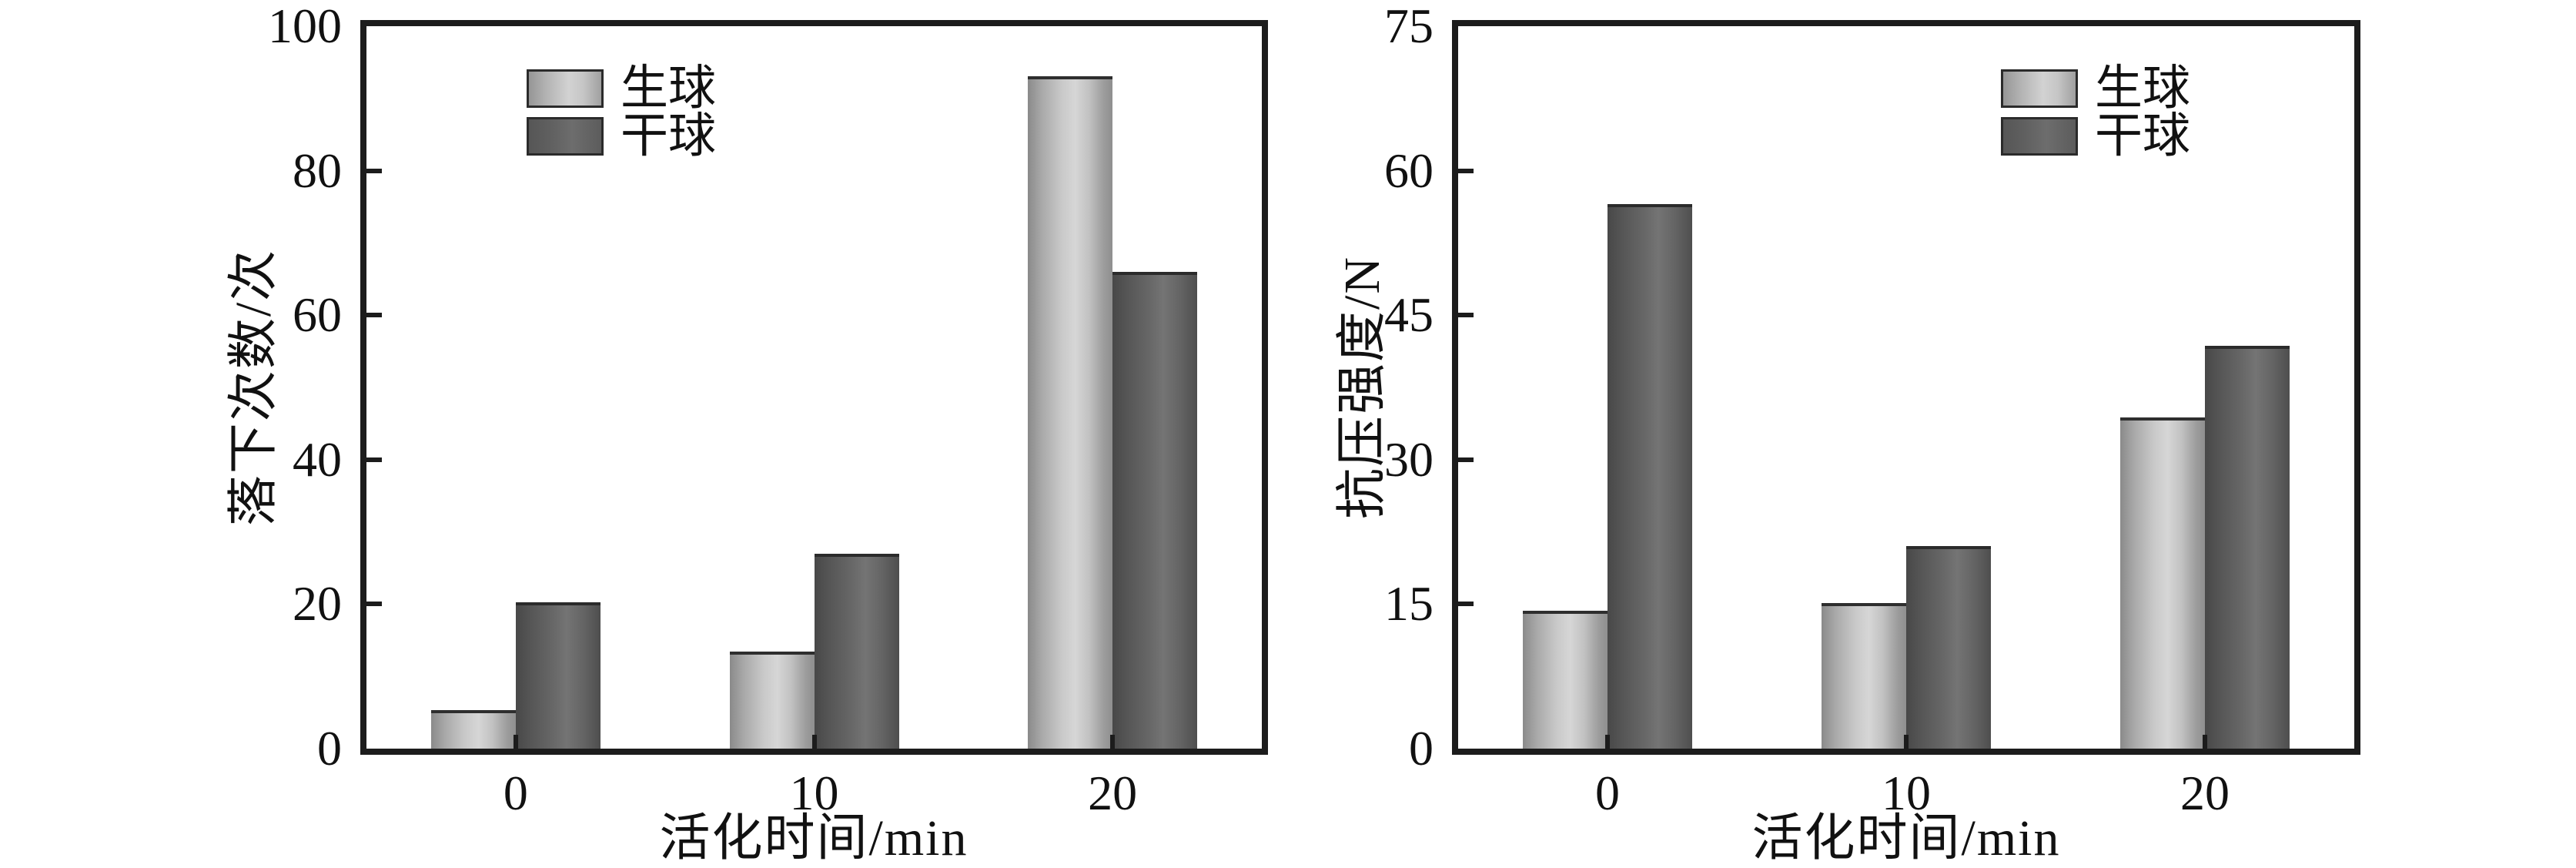 This screenshot has width=2576, height=868. Describe the element at coordinates (305, 26) in the screenshot. I see `y-tick-label: 100` at that location.